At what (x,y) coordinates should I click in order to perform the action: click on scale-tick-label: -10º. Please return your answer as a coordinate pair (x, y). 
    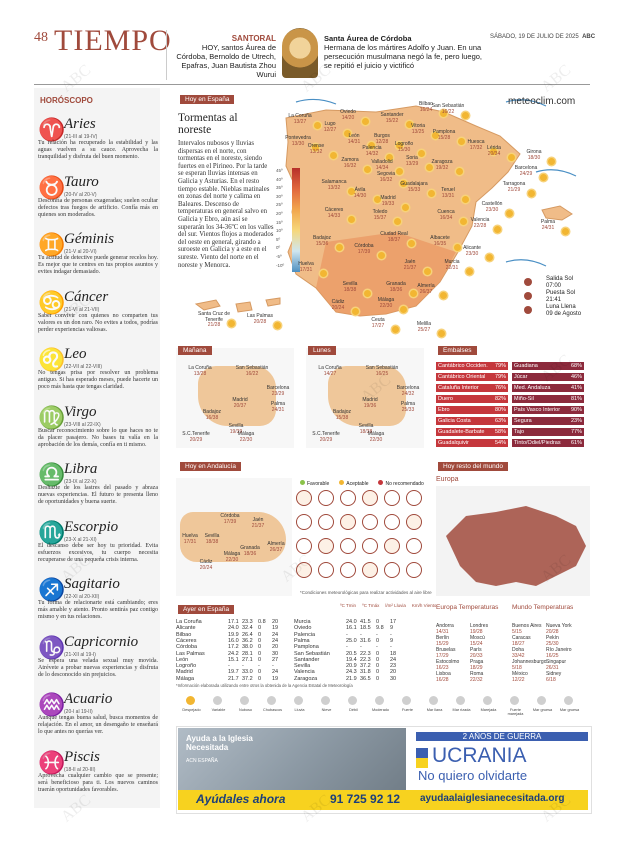
    Looking at the image, I should click on (280, 265).